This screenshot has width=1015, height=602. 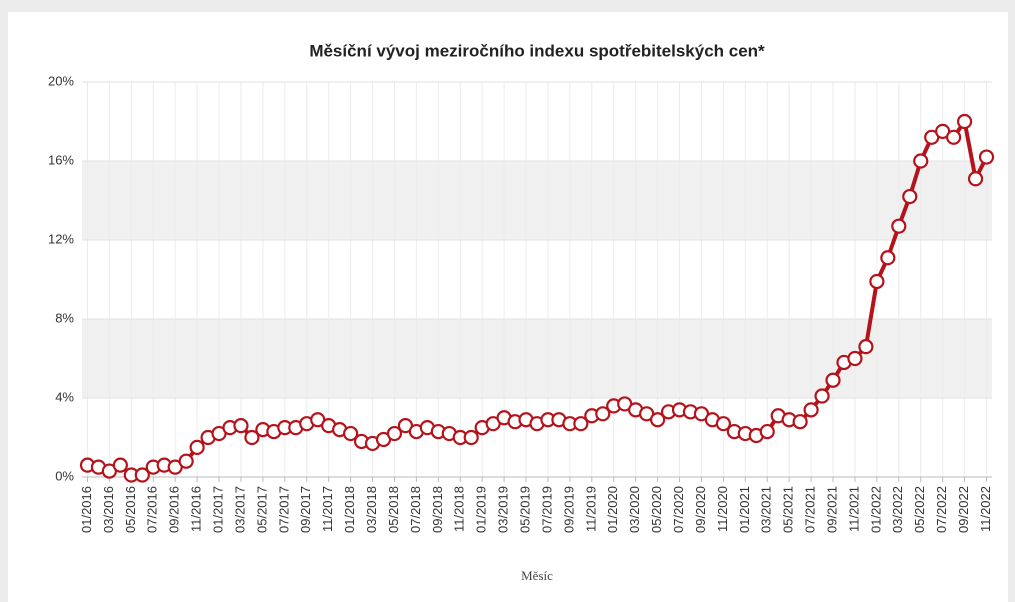 I want to click on x-tick-label: 11/2016, so click(x=196, y=509).